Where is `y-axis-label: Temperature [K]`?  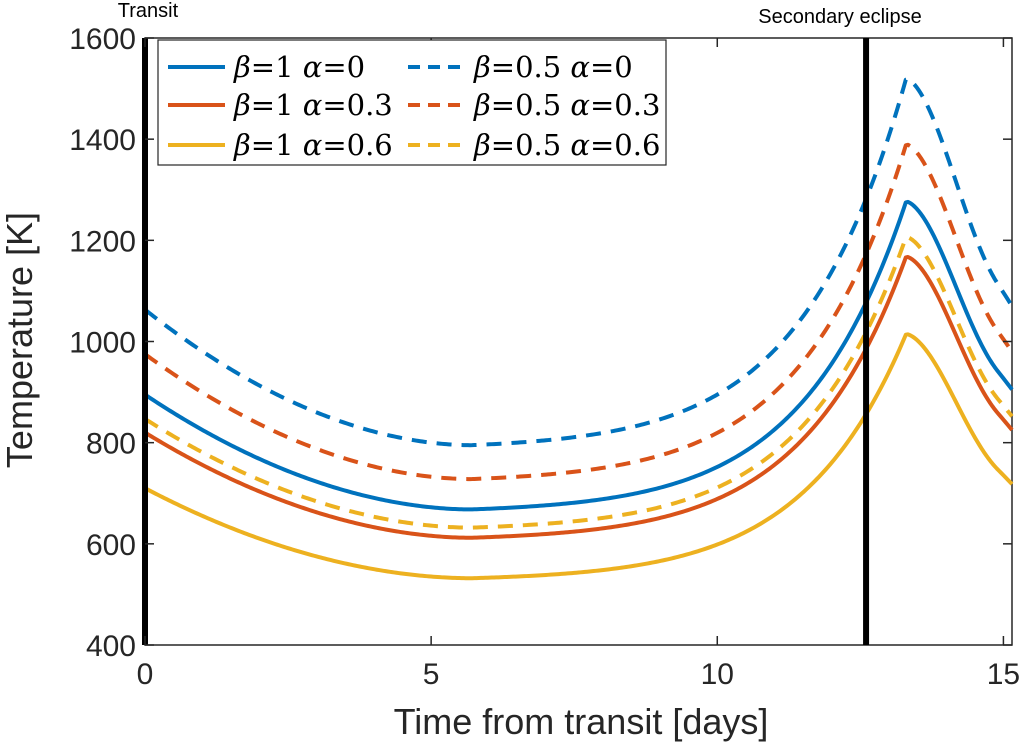 y-axis-label: Temperature [K] is located at coordinates (20, 340).